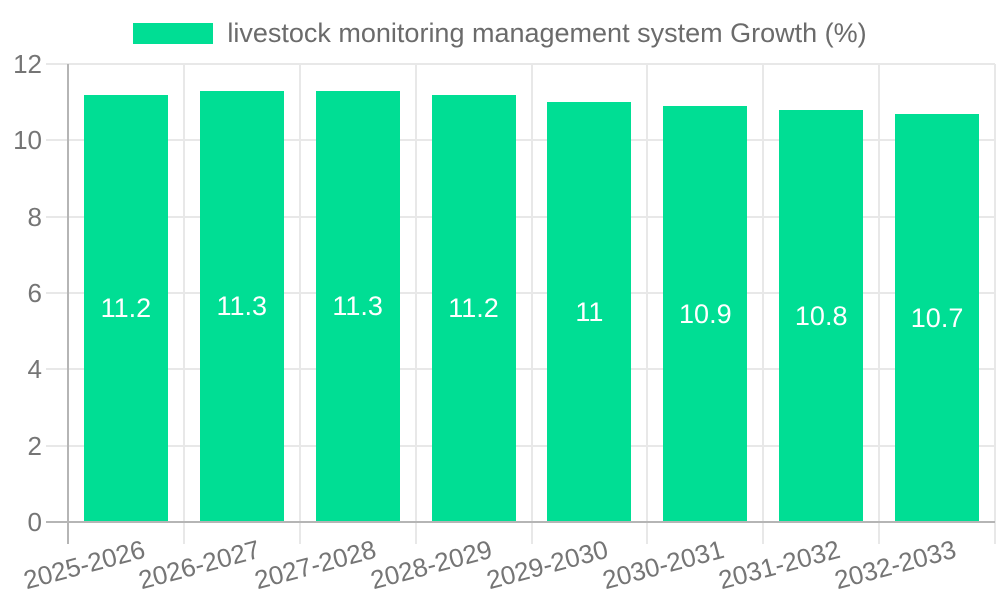 The width and height of the screenshot is (1000, 600). What do you see at coordinates (34, 445) in the screenshot?
I see `y-tick-label: 2` at bounding box center [34, 445].